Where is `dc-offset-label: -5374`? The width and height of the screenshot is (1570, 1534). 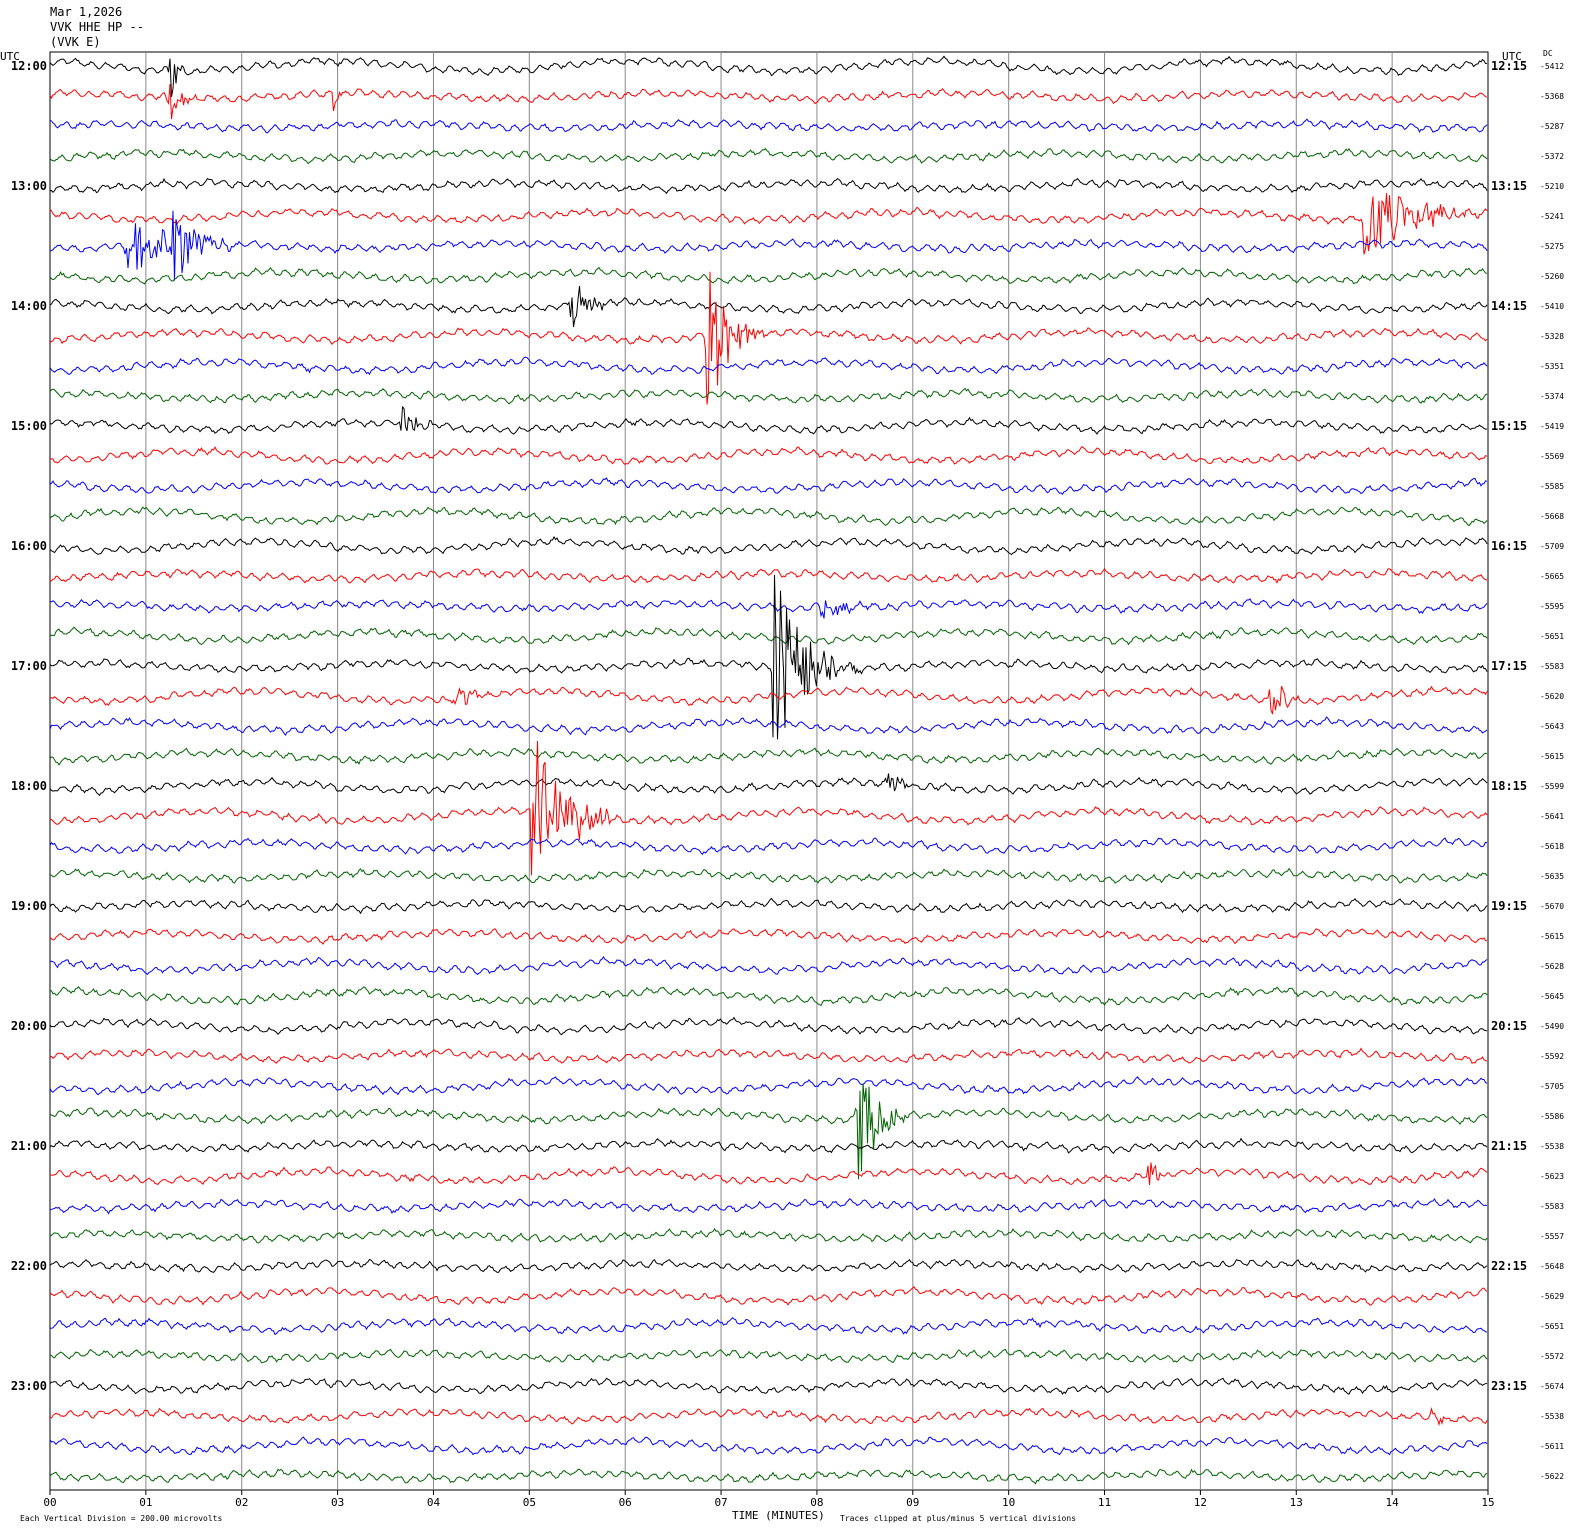
dc-offset-label: -5374 is located at coordinates (1552, 396).